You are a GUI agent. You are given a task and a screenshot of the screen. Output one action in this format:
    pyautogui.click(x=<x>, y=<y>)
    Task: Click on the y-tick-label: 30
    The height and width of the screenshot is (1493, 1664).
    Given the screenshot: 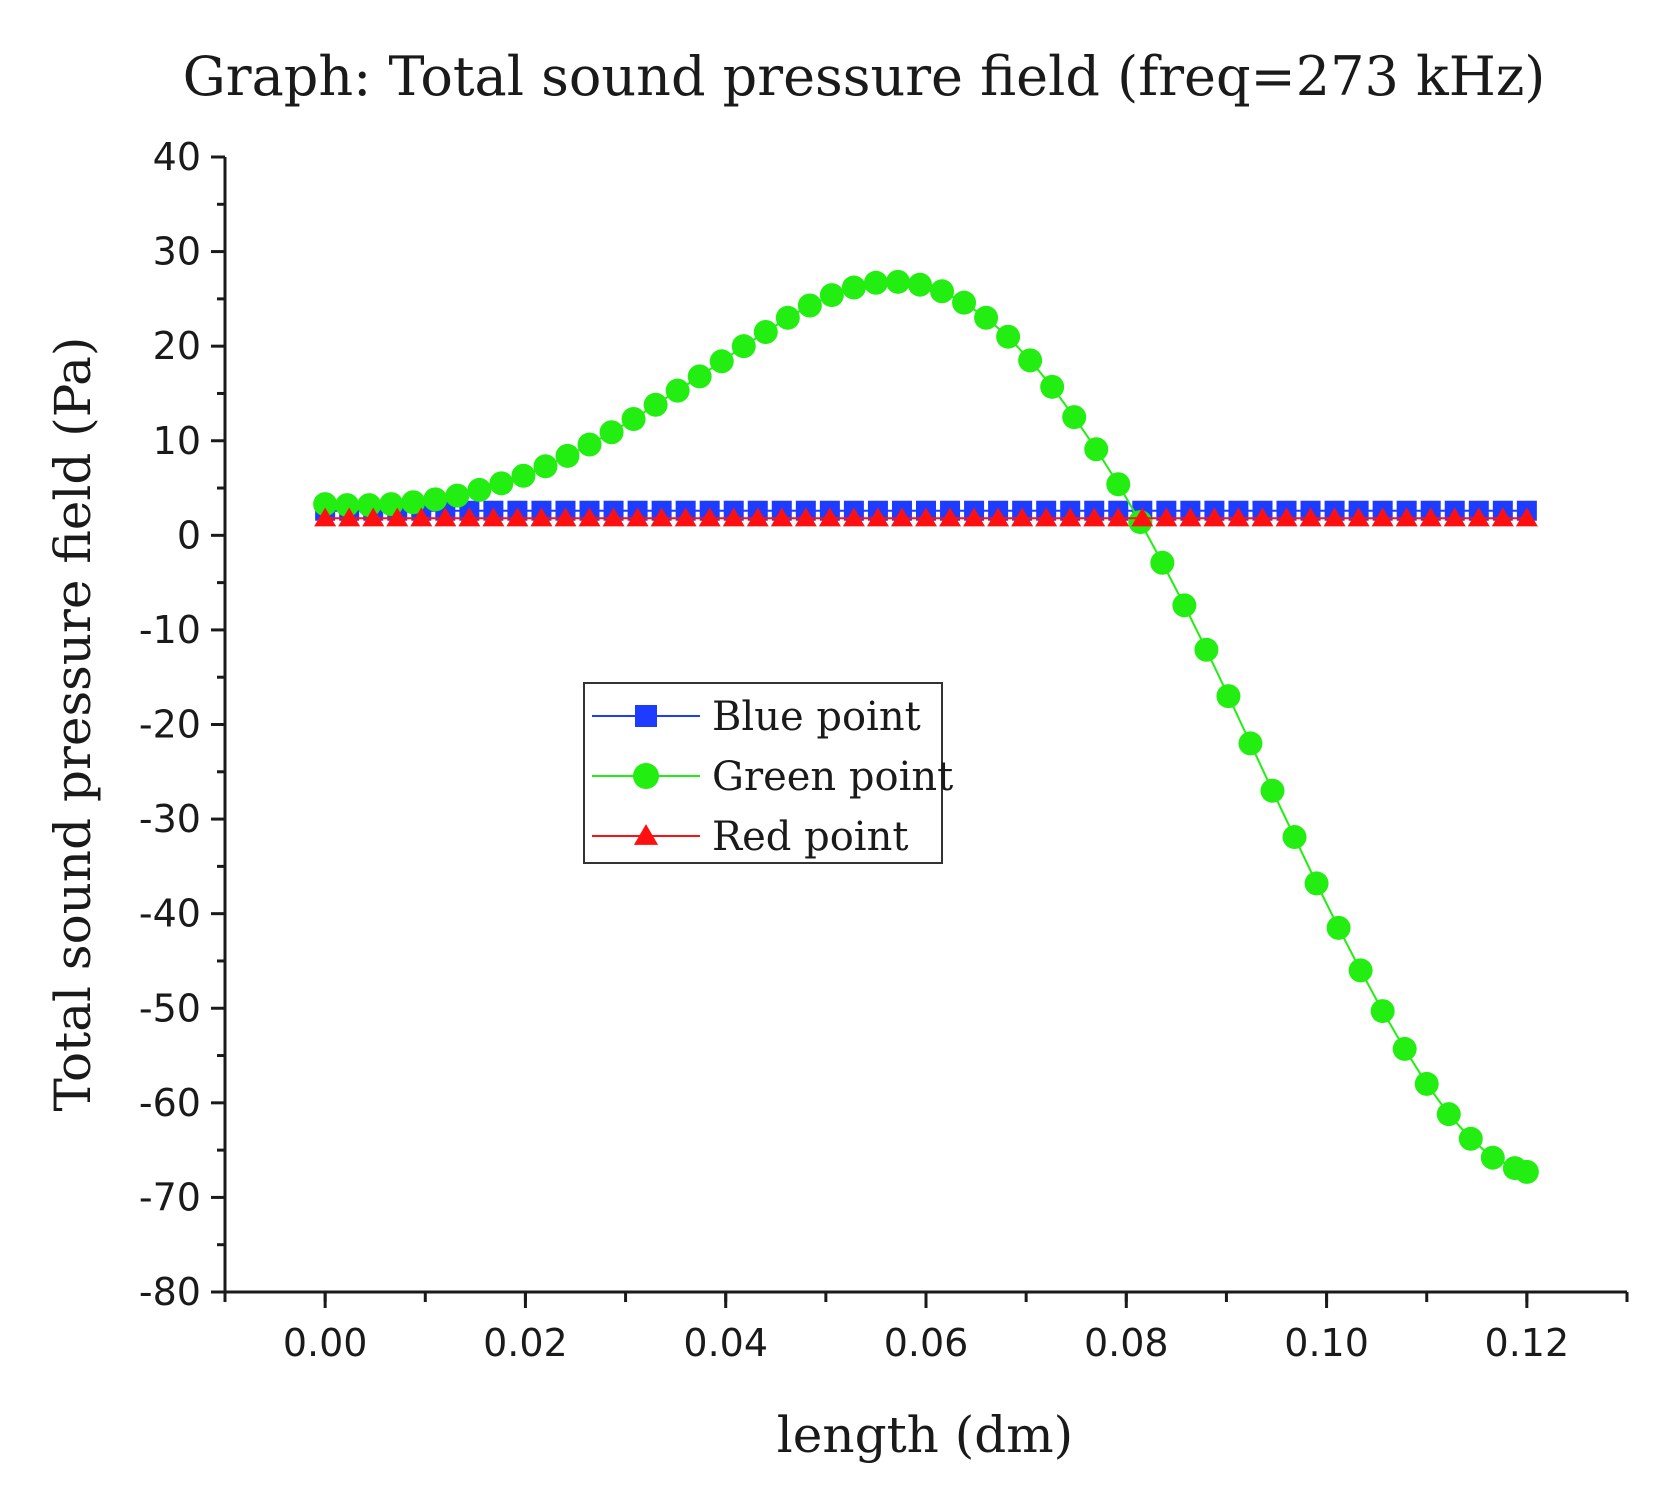 What is the action you would take?
    pyautogui.click(x=177, y=252)
    